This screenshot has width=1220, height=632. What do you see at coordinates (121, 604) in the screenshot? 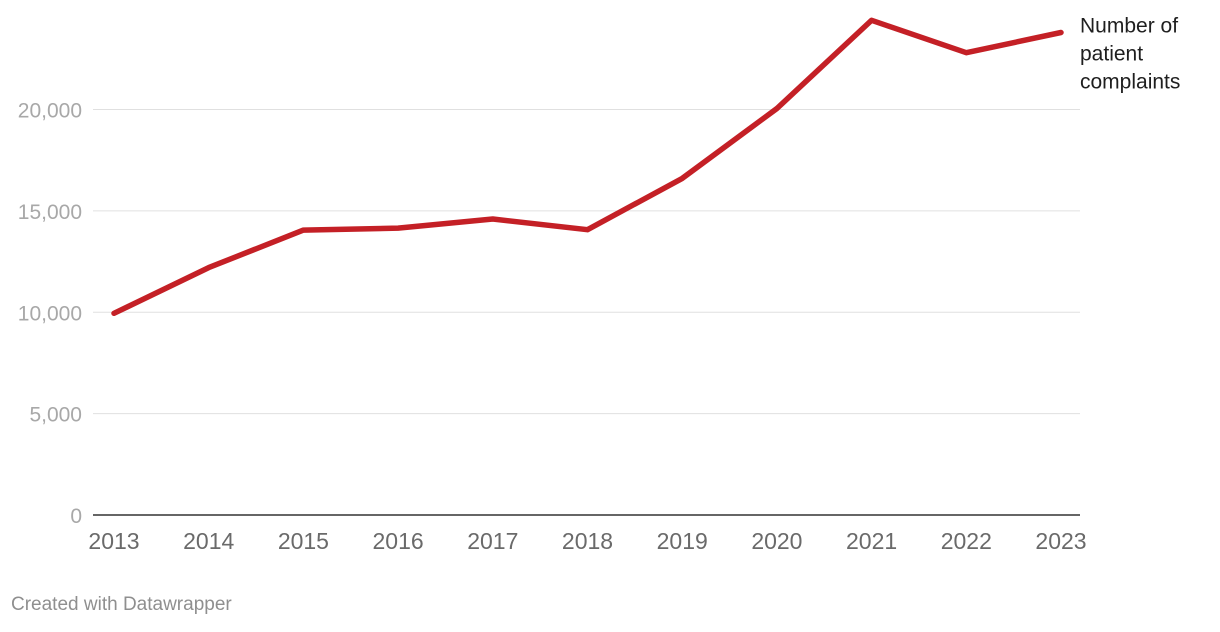
I see `credit-text: Created with Datawrapper` at bounding box center [121, 604].